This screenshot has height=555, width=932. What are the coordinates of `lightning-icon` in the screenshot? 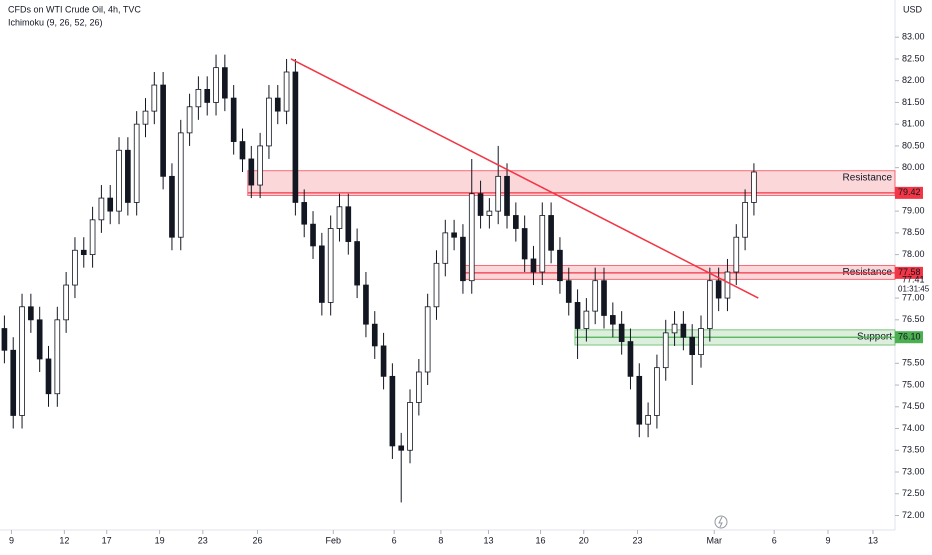 It's located at (721, 522).